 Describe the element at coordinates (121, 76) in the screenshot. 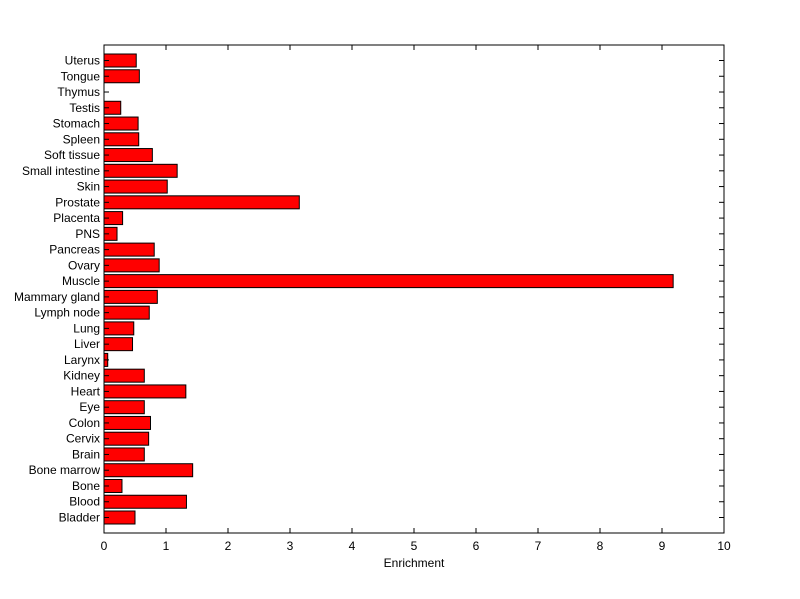

I see `bar-tongue` at that location.